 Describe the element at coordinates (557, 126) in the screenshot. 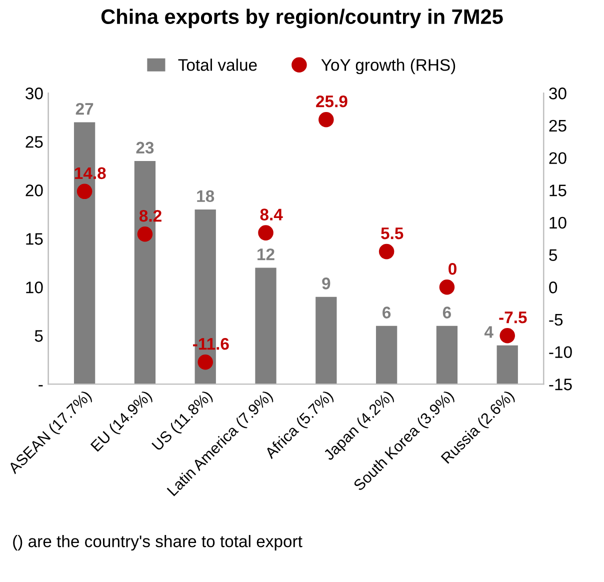

I see `y2-tick-label: 25` at that location.